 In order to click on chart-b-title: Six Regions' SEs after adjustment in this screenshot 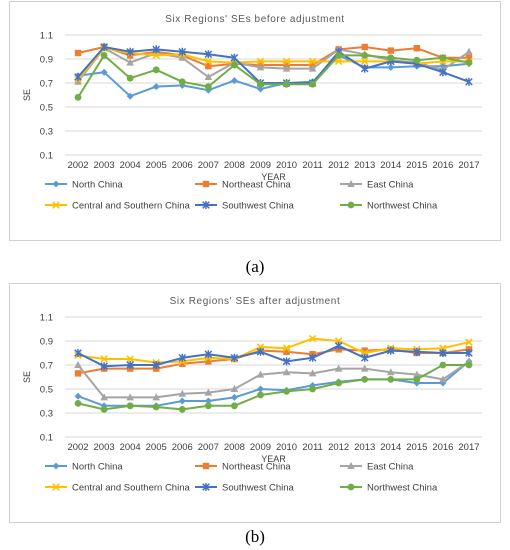, I will do `click(255, 301)`.